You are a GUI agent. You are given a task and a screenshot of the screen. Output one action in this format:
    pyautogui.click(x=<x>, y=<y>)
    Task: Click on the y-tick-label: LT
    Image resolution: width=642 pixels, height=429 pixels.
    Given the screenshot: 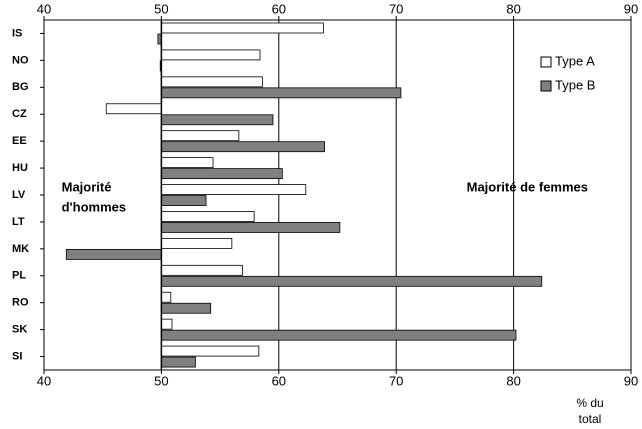 What is the action you would take?
    pyautogui.click(x=18, y=222)
    